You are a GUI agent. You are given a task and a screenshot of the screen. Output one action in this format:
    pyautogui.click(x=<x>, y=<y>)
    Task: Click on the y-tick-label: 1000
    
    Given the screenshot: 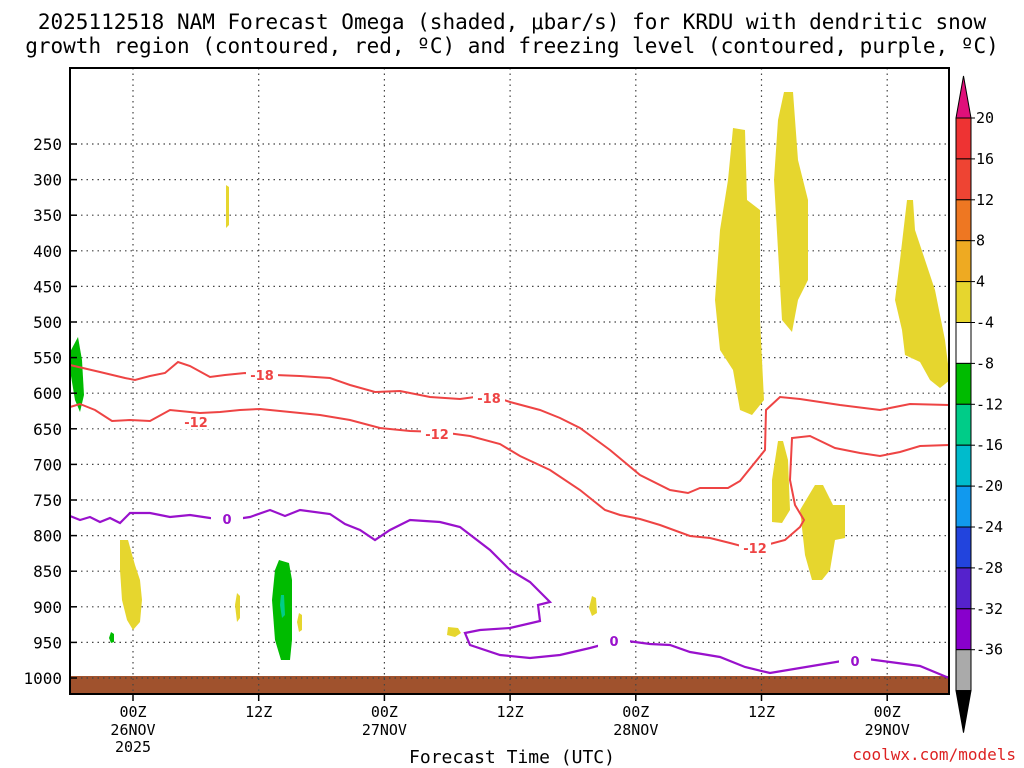 What is the action you would take?
    pyautogui.click(x=42, y=678)
    